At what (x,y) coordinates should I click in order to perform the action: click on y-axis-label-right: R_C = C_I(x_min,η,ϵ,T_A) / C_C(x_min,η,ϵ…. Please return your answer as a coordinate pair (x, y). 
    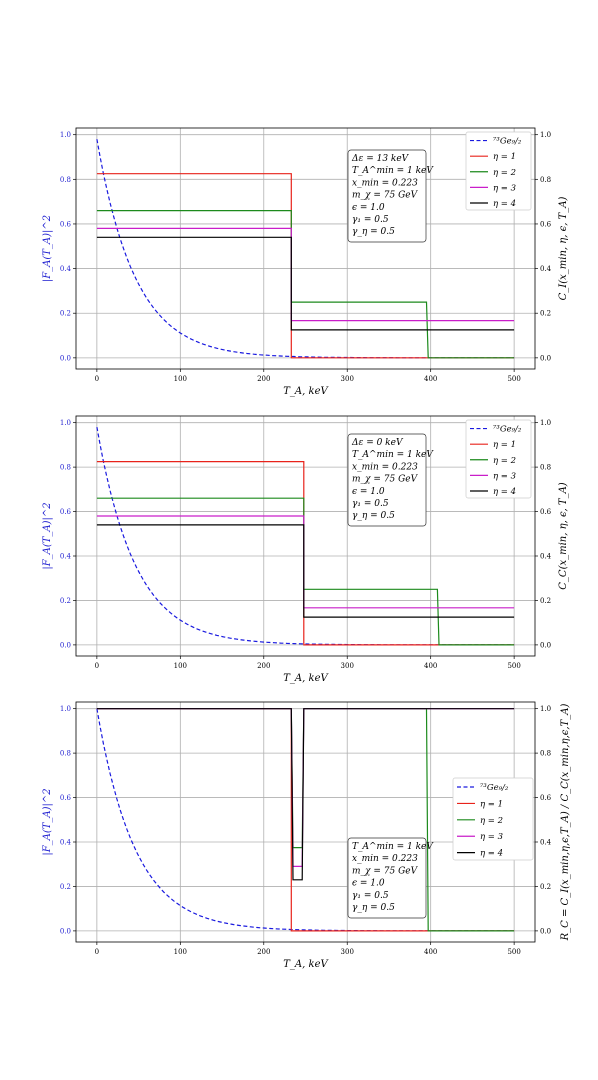
    Looking at the image, I should click on (565, 823).